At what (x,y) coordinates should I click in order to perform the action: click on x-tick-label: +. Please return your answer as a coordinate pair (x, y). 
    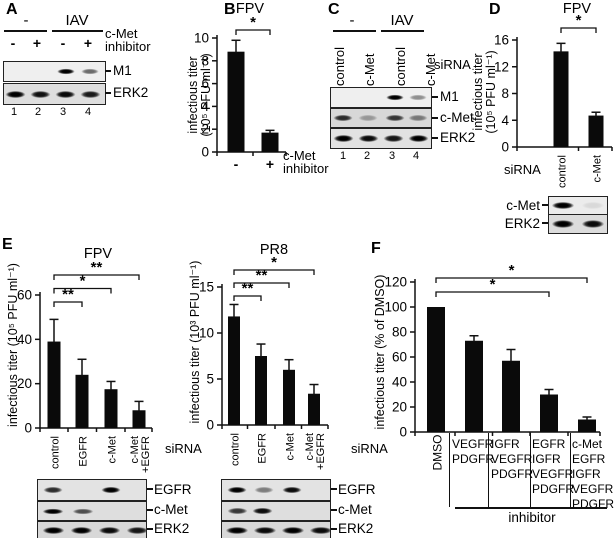
    Looking at the image, I should click on (270, 164).